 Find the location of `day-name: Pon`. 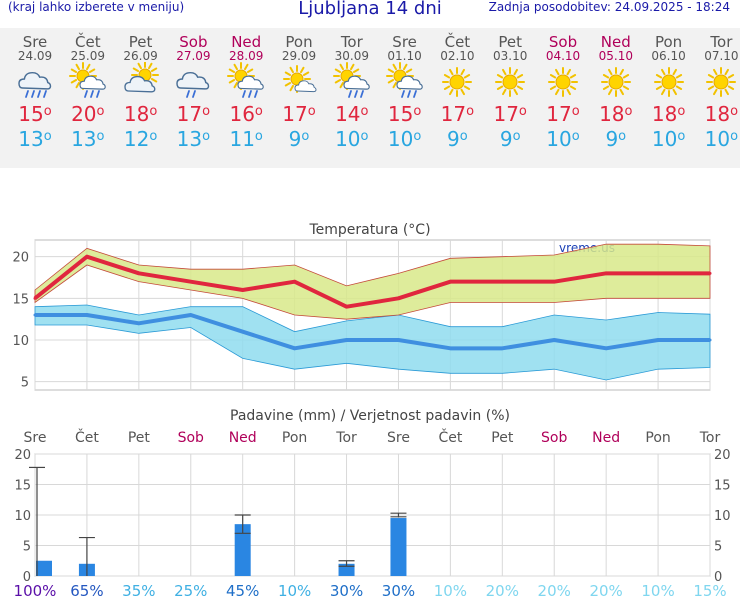

day-name: Pon is located at coordinates (668, 42).